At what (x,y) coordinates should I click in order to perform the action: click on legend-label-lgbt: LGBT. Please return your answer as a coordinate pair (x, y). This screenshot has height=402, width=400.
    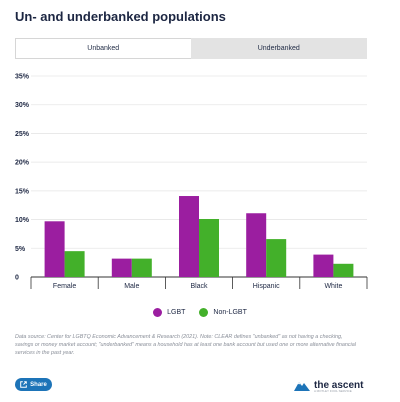
    Looking at the image, I should click on (176, 312).